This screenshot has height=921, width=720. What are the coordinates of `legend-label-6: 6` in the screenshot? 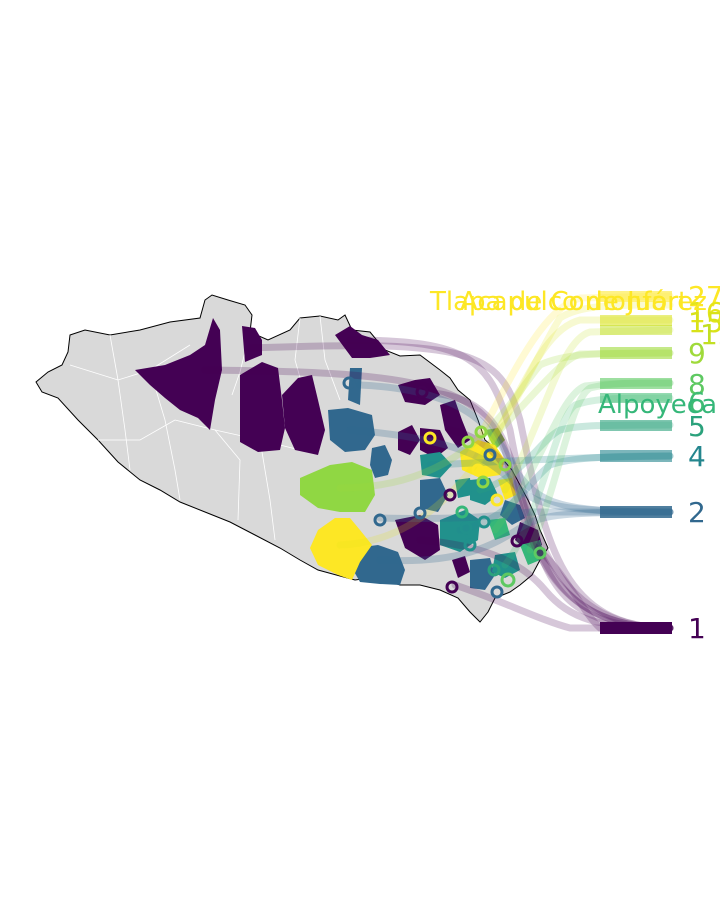 It's located at (697, 402).